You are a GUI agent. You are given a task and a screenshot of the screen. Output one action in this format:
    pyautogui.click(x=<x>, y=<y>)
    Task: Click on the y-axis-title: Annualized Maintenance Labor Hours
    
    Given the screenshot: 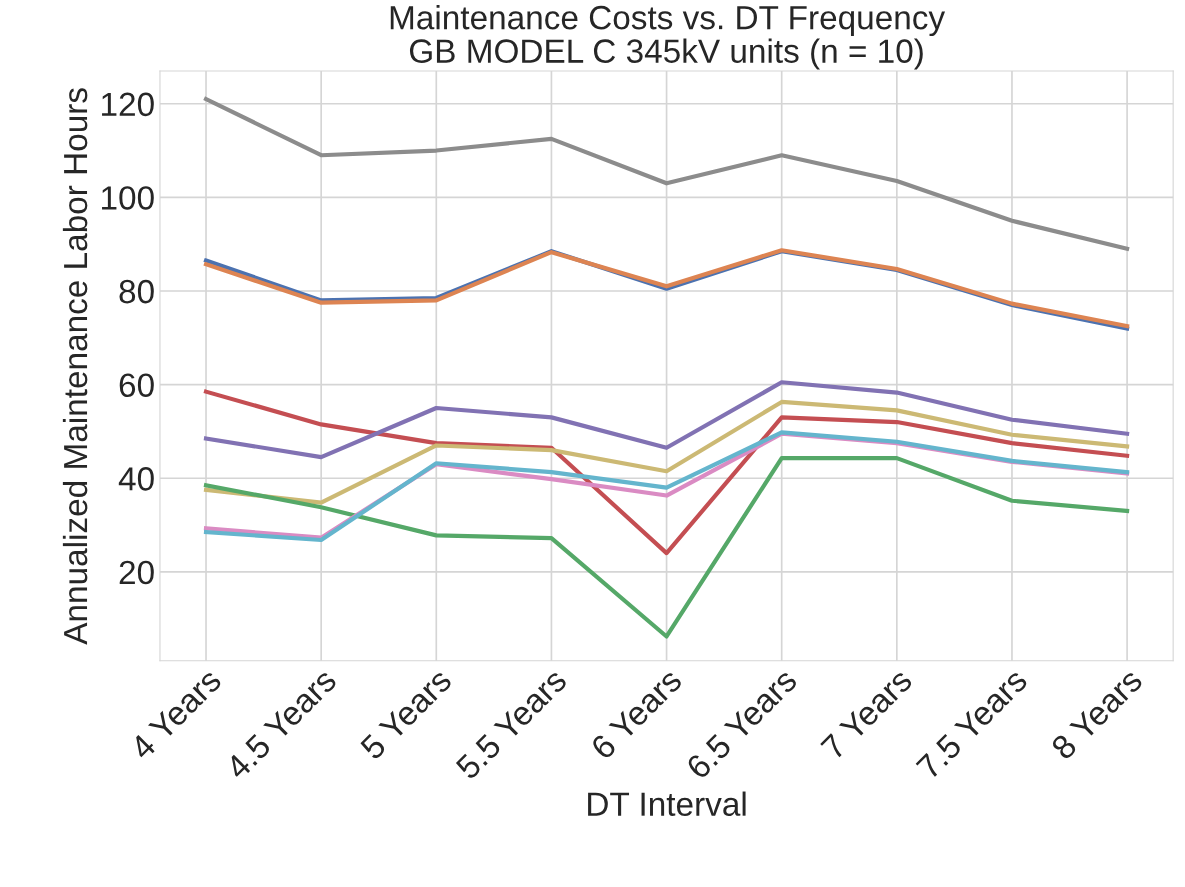 What is the action you would take?
    pyautogui.click(x=75, y=366)
    